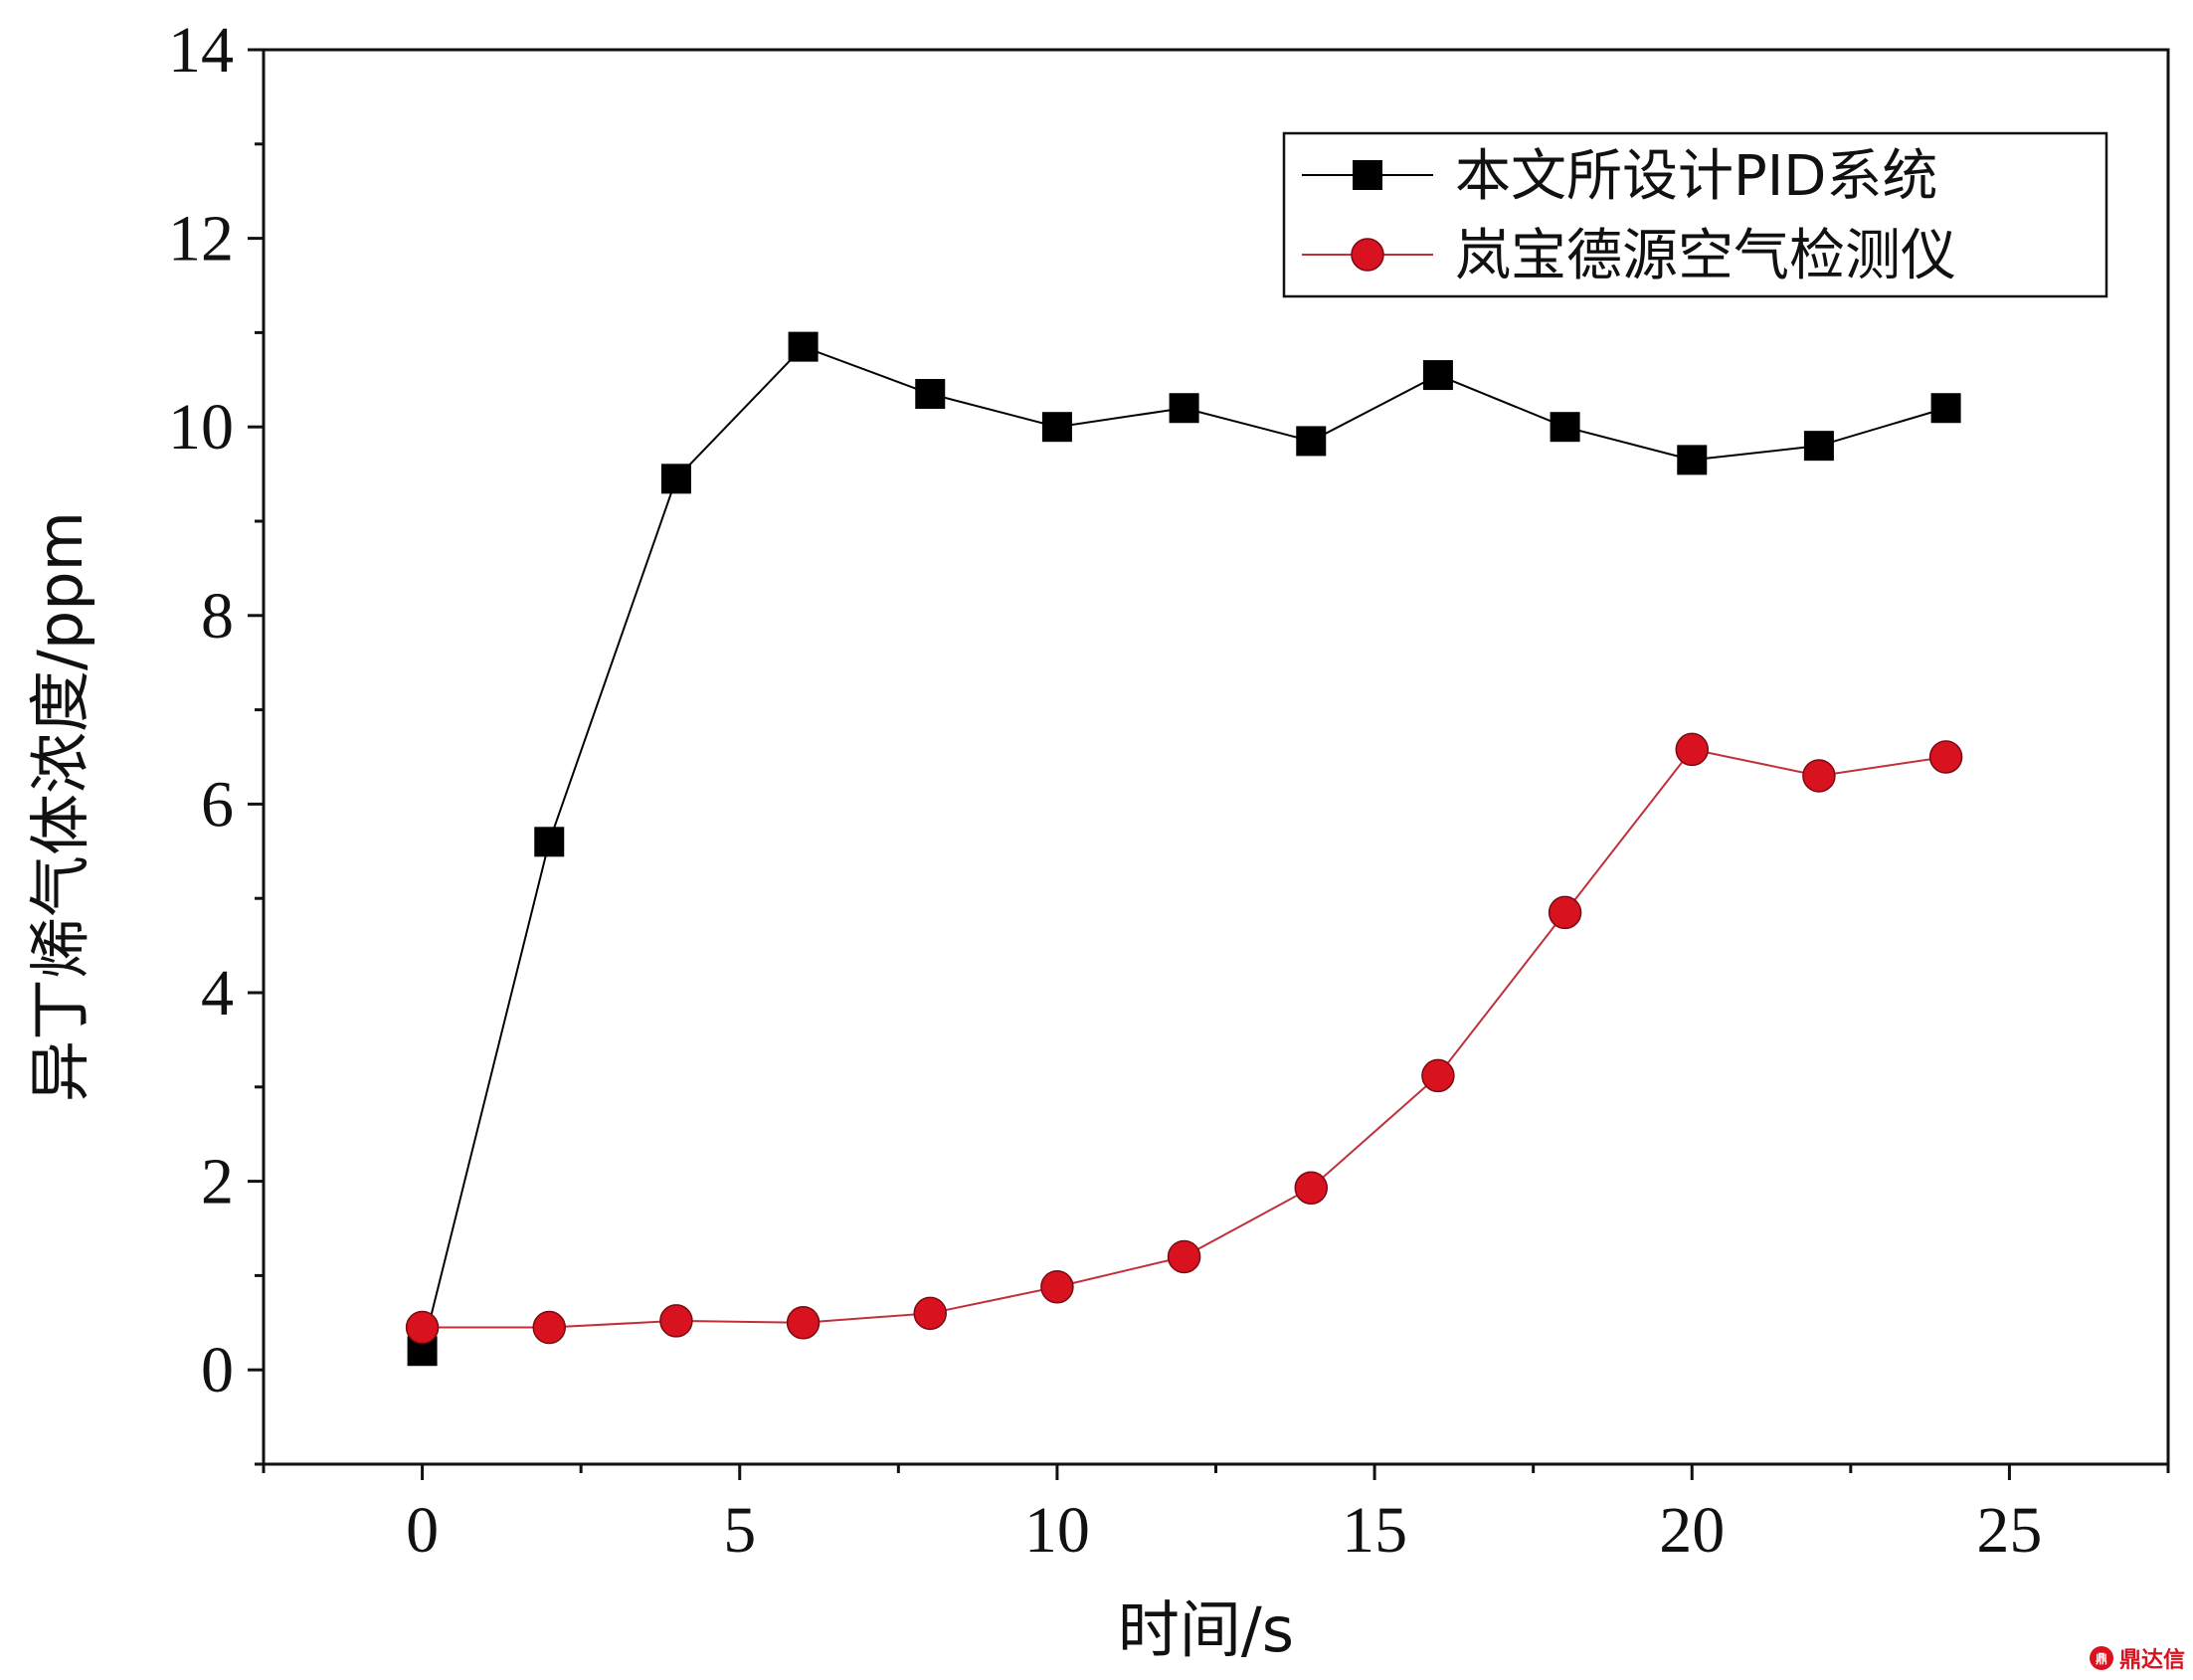 The image size is (2193, 1680). Describe the element at coordinates (217, 616) in the screenshot. I see `y-tick-label: 8` at that location.